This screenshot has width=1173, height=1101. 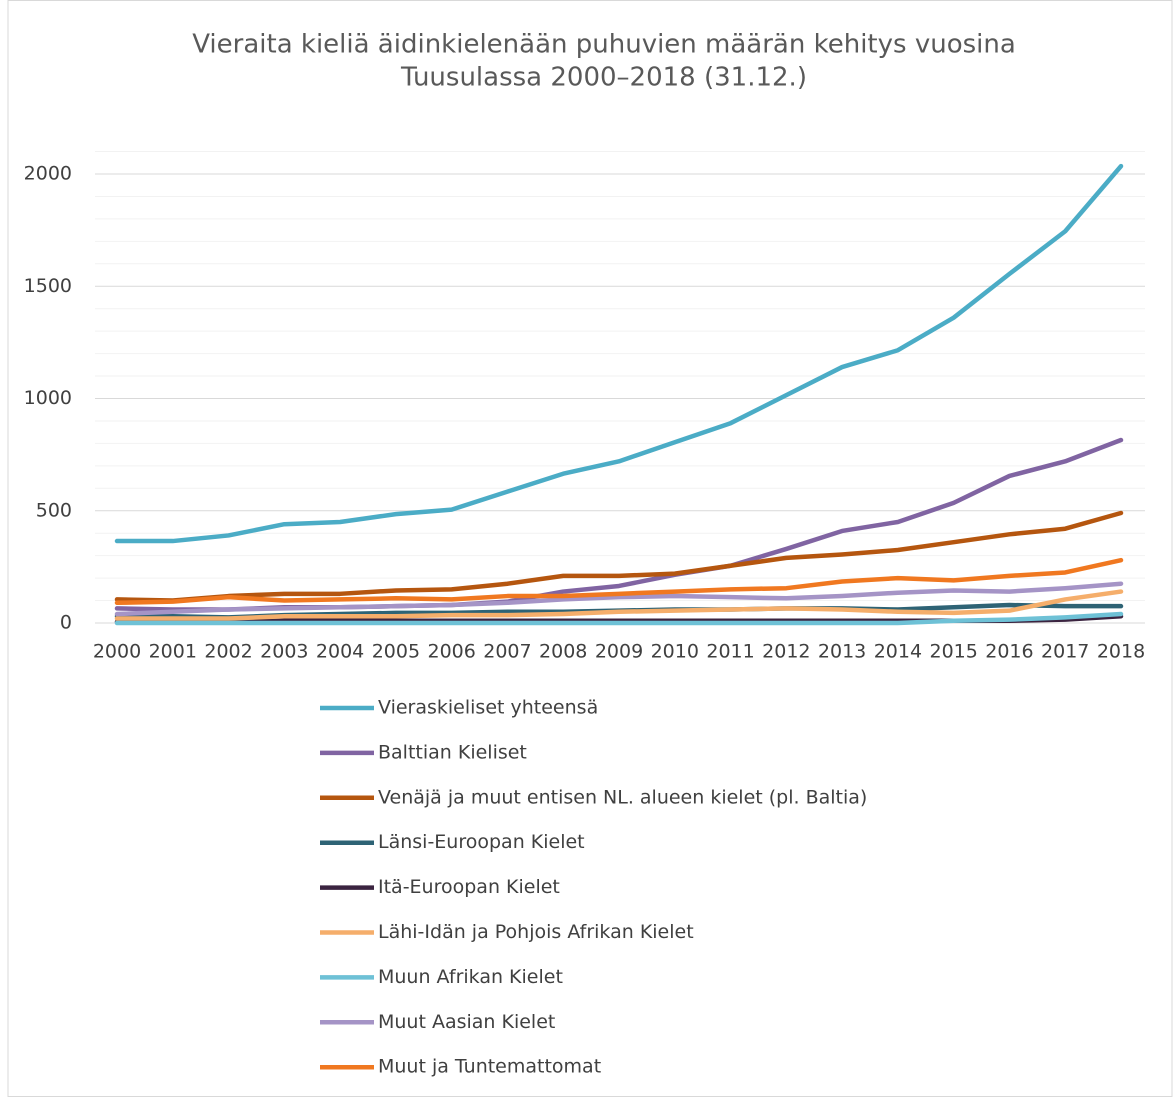 I want to click on x-tick-label: 2005, so click(x=396, y=652).